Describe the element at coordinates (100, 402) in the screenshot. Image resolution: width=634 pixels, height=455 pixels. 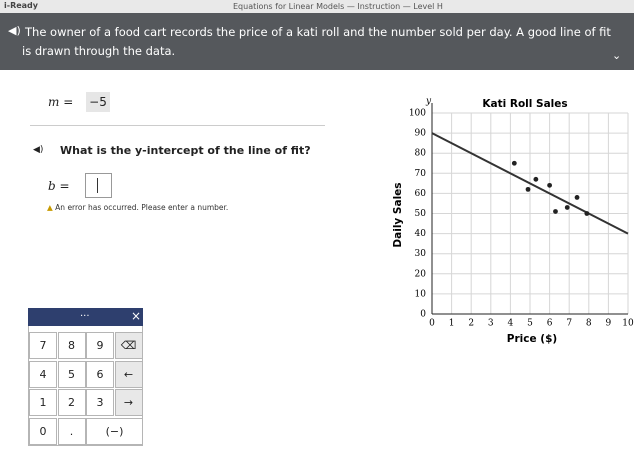
I see `keypad-key: 3` at that location.